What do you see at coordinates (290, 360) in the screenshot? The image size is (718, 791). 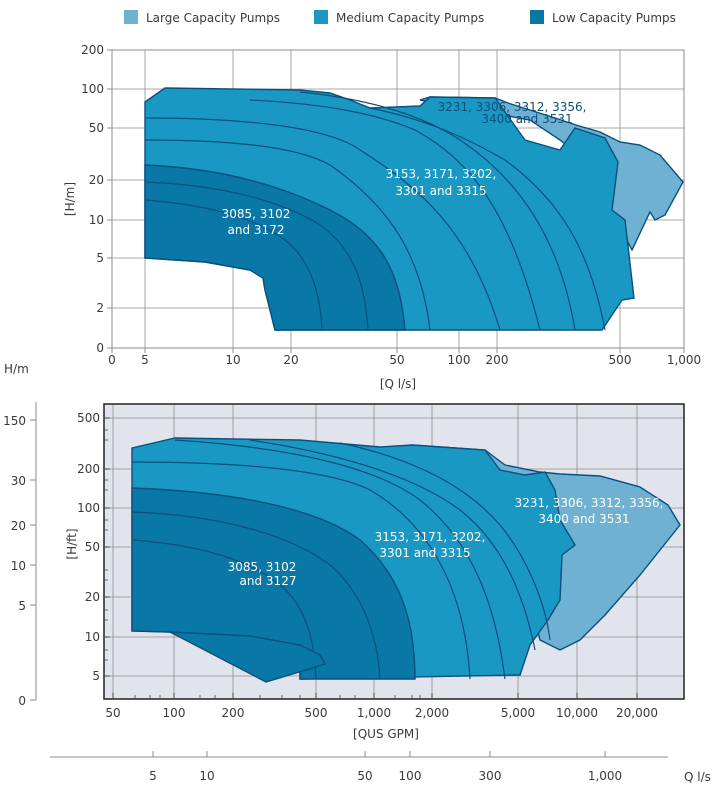 I see `upper-x-tick-label: 20` at bounding box center [290, 360].